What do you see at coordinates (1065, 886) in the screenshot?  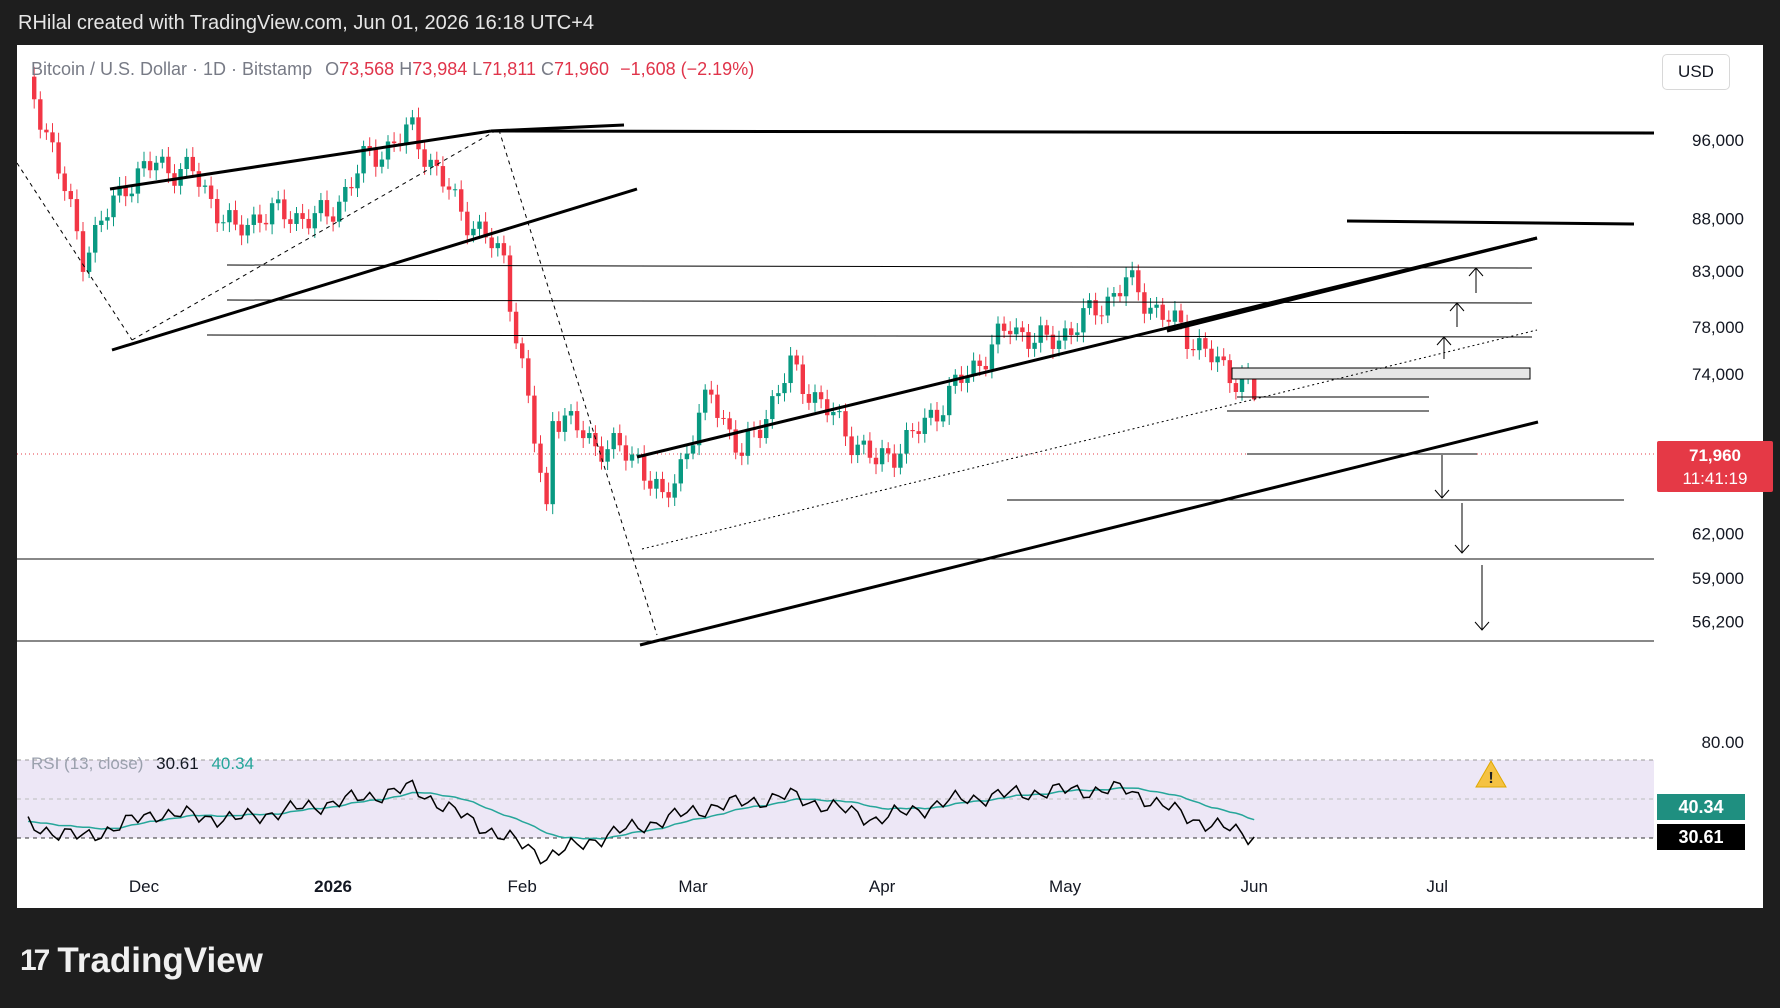 I see `time-axis-tick-label: May` at bounding box center [1065, 886].